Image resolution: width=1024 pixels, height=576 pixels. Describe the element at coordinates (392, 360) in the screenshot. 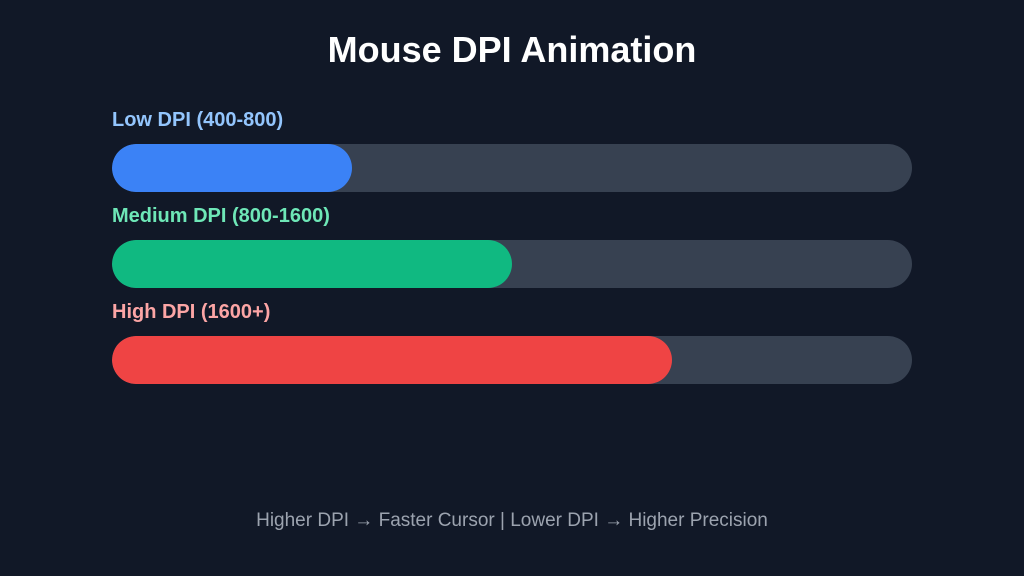

I see `high-dpi-fill` at that location.